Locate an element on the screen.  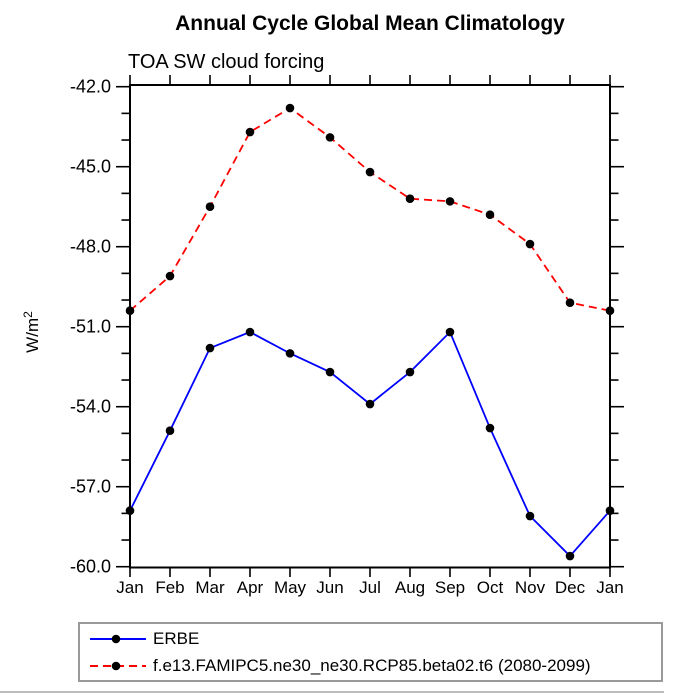
x-tick-label: Mar is located at coordinates (210, 587).